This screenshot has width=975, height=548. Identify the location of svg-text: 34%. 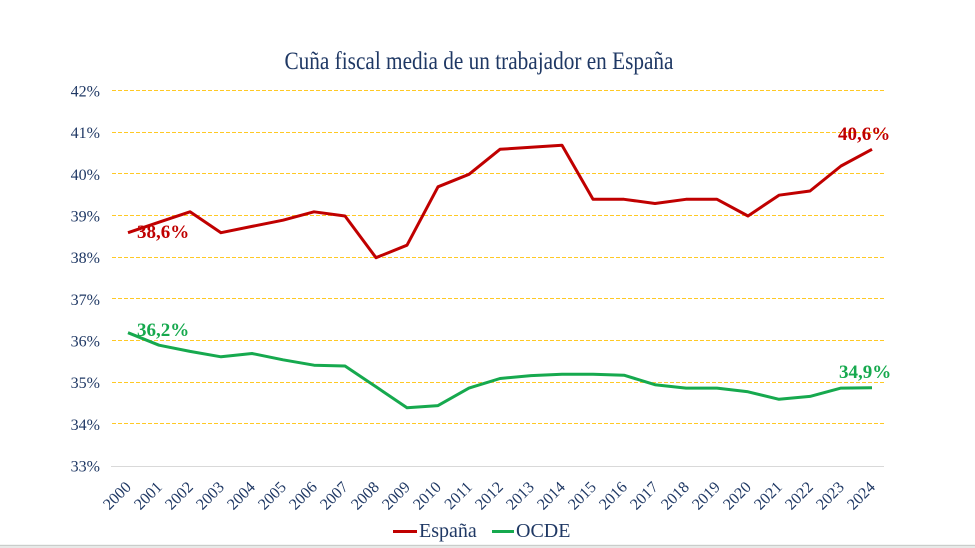
(85, 425).